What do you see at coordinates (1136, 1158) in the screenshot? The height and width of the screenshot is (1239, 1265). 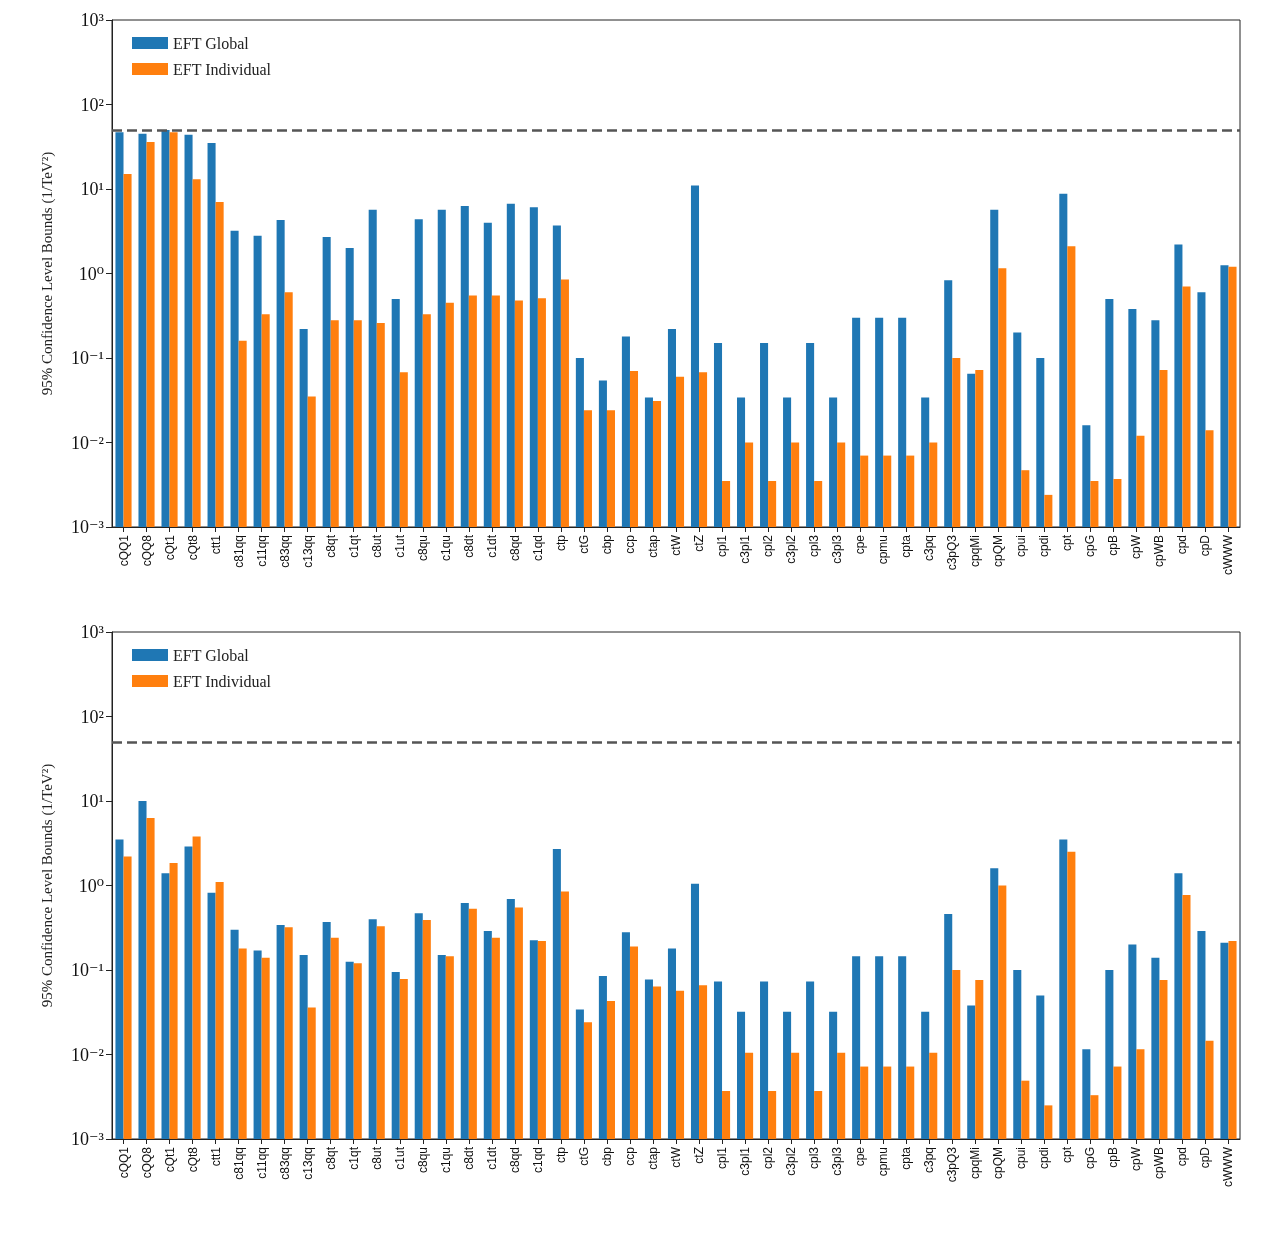 I see `x-tick-label: cpW` at bounding box center [1136, 1158].